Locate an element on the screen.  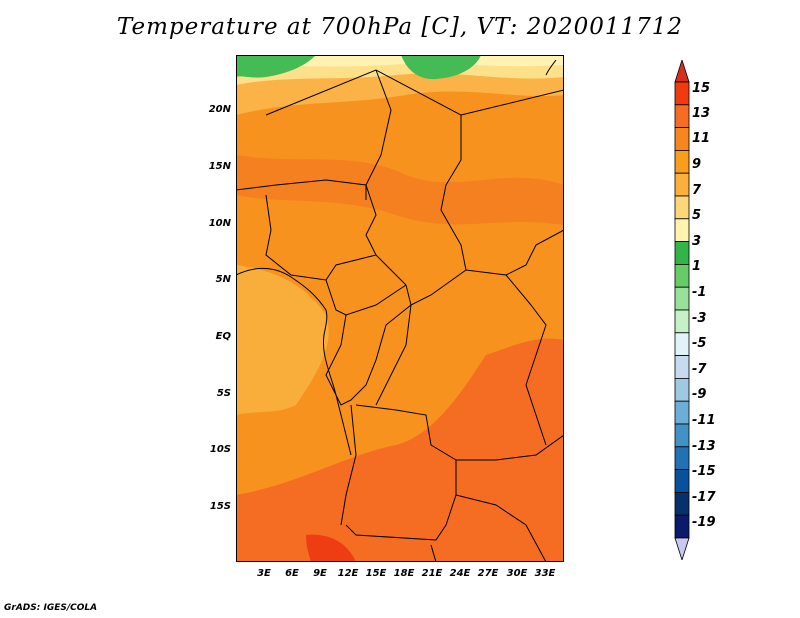
lon-label-33e: 33E is located at coordinates (545, 573).